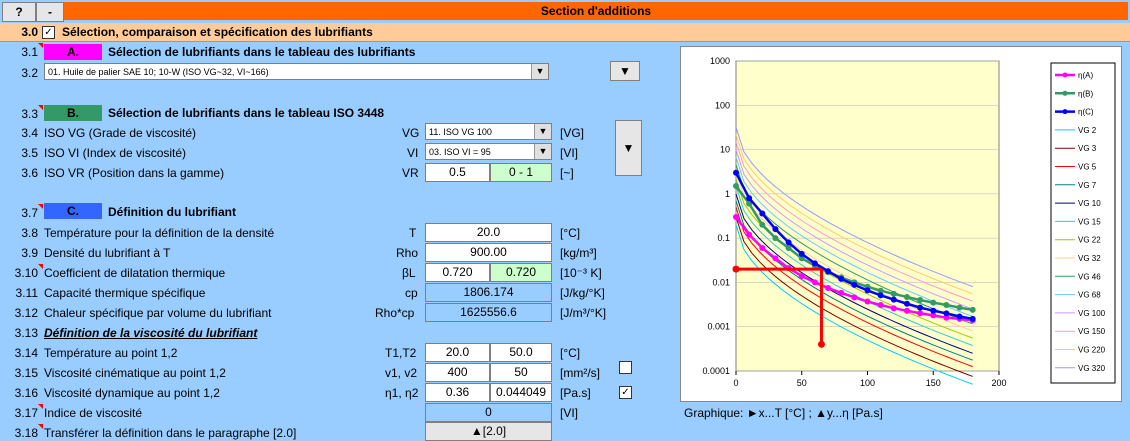  What do you see at coordinates (457, 172) in the screenshot?
I see `iso-vr-input: 0.5` at bounding box center [457, 172].